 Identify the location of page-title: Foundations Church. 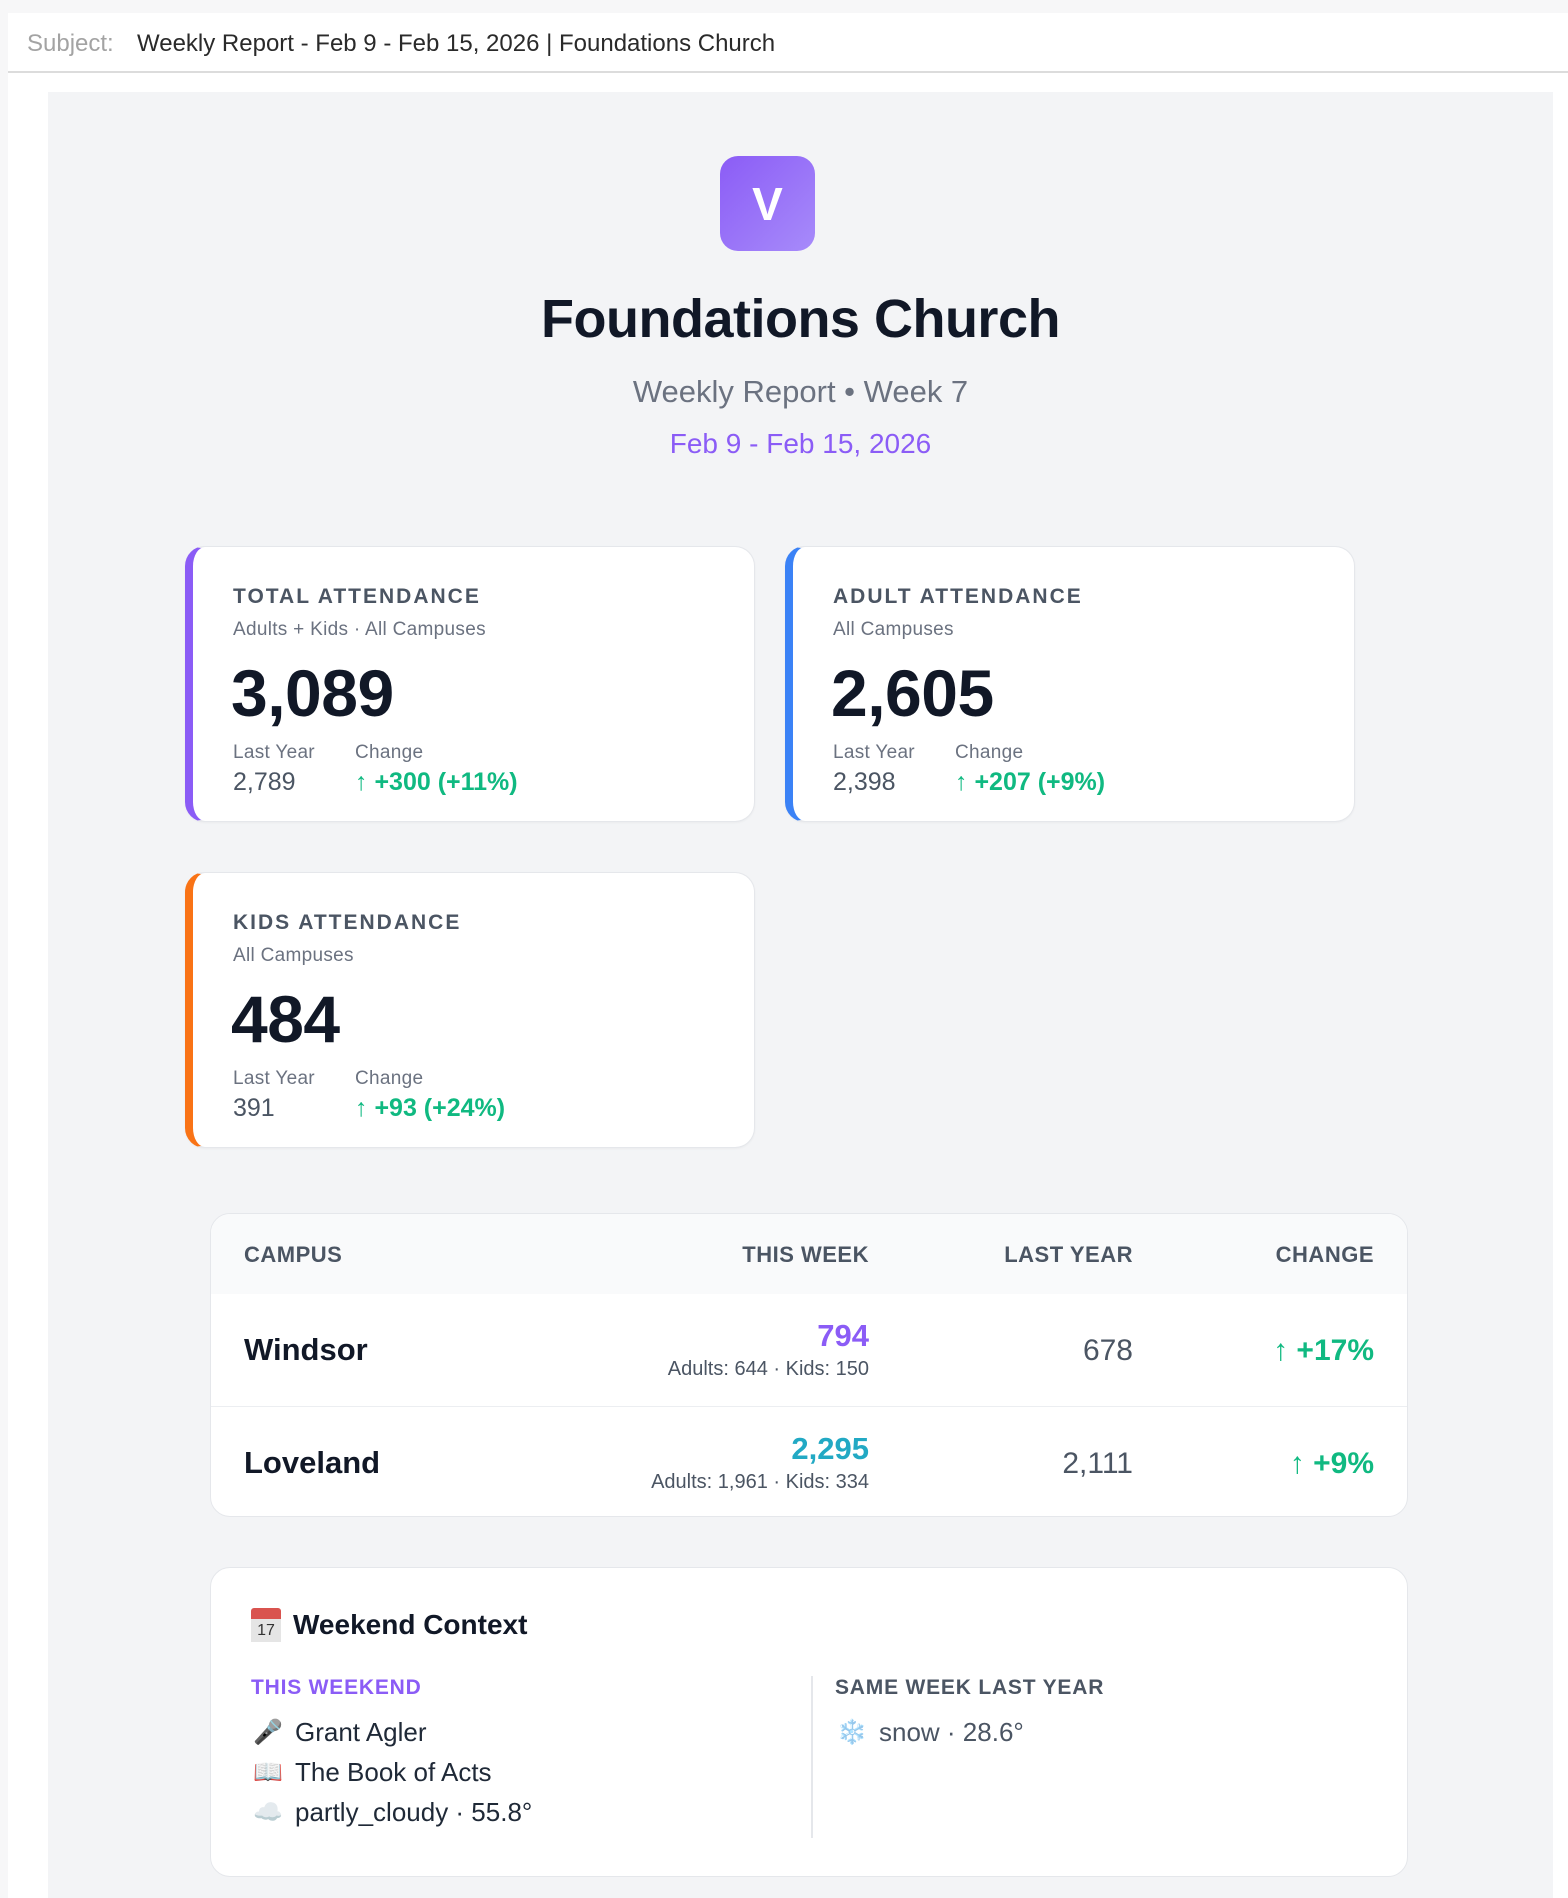
(800, 319).